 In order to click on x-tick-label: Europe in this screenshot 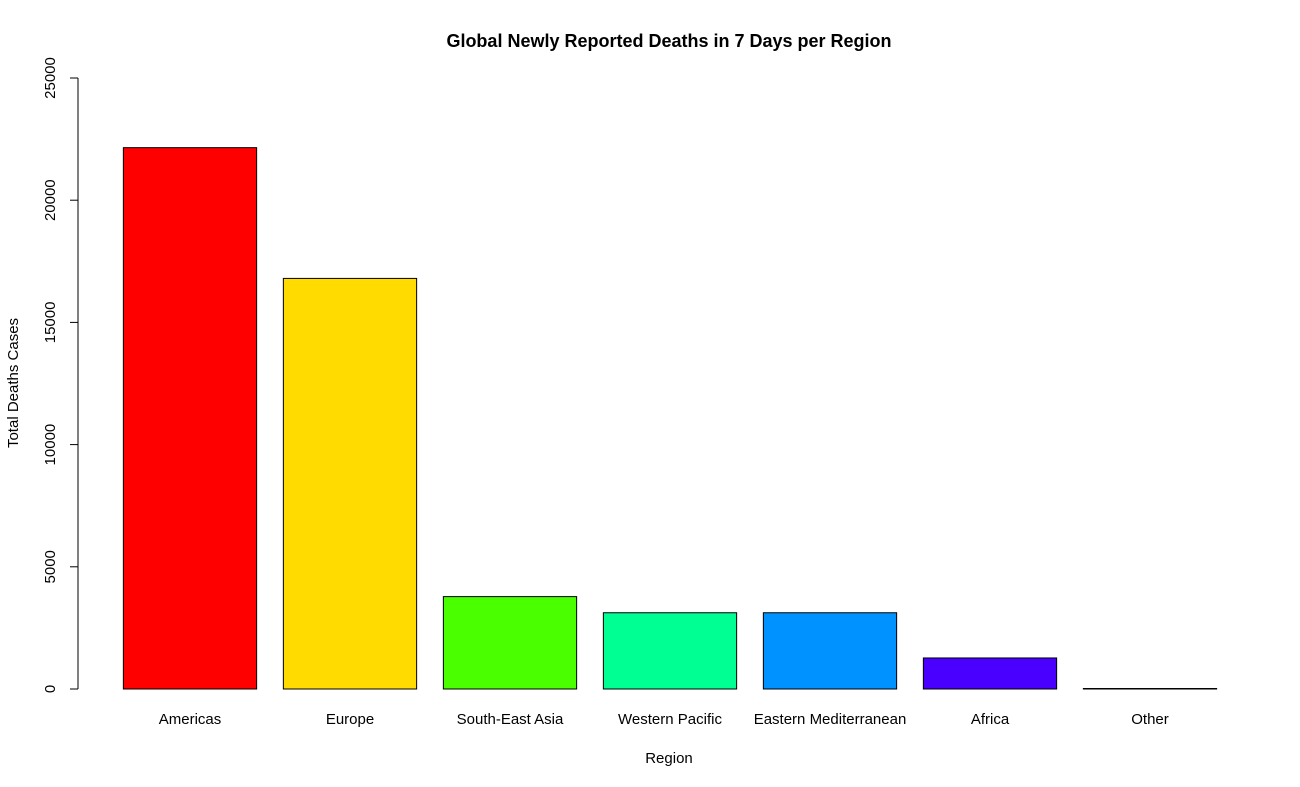, I will do `click(350, 719)`.